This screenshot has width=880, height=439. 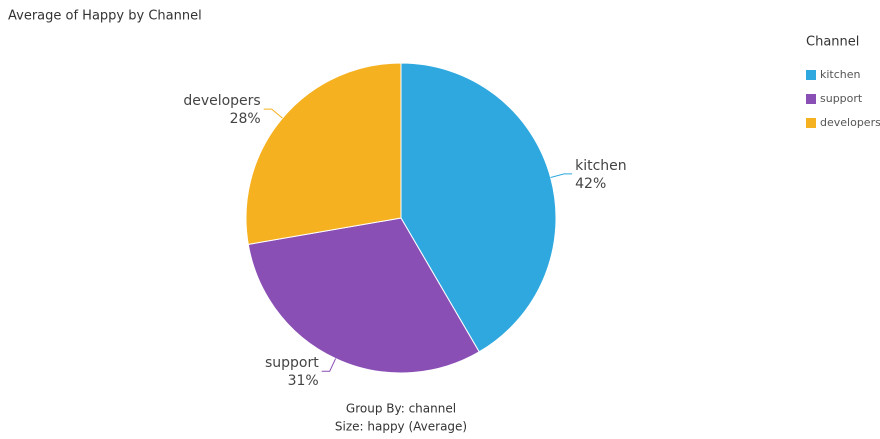 I want to click on footer-text: Size: happy (Average), so click(x=401, y=427).